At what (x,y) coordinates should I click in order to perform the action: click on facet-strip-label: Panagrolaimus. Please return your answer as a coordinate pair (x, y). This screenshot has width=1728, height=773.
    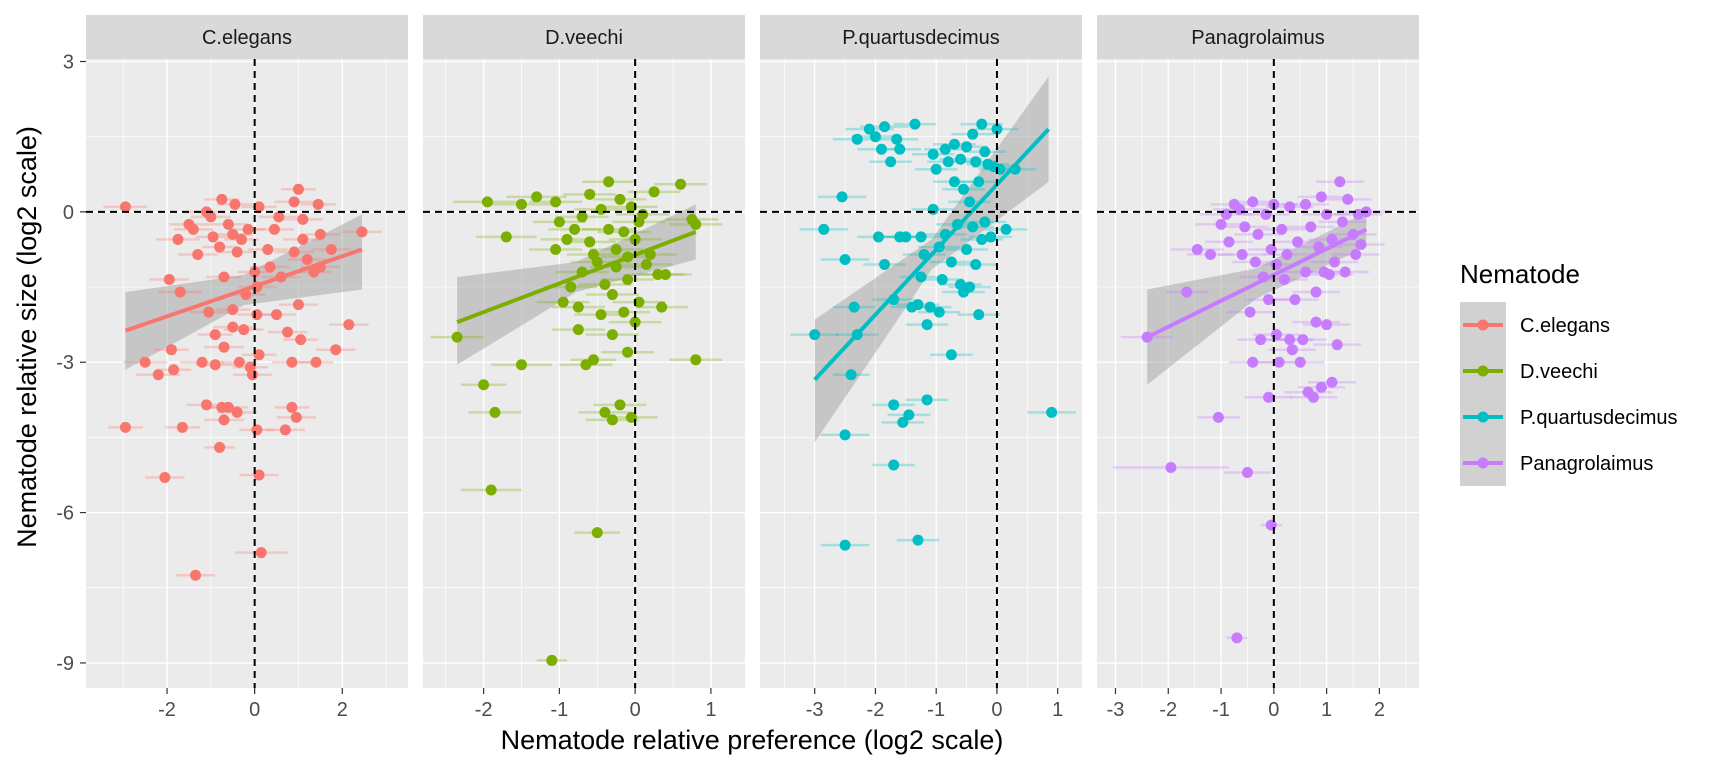
    Looking at the image, I should click on (1257, 38).